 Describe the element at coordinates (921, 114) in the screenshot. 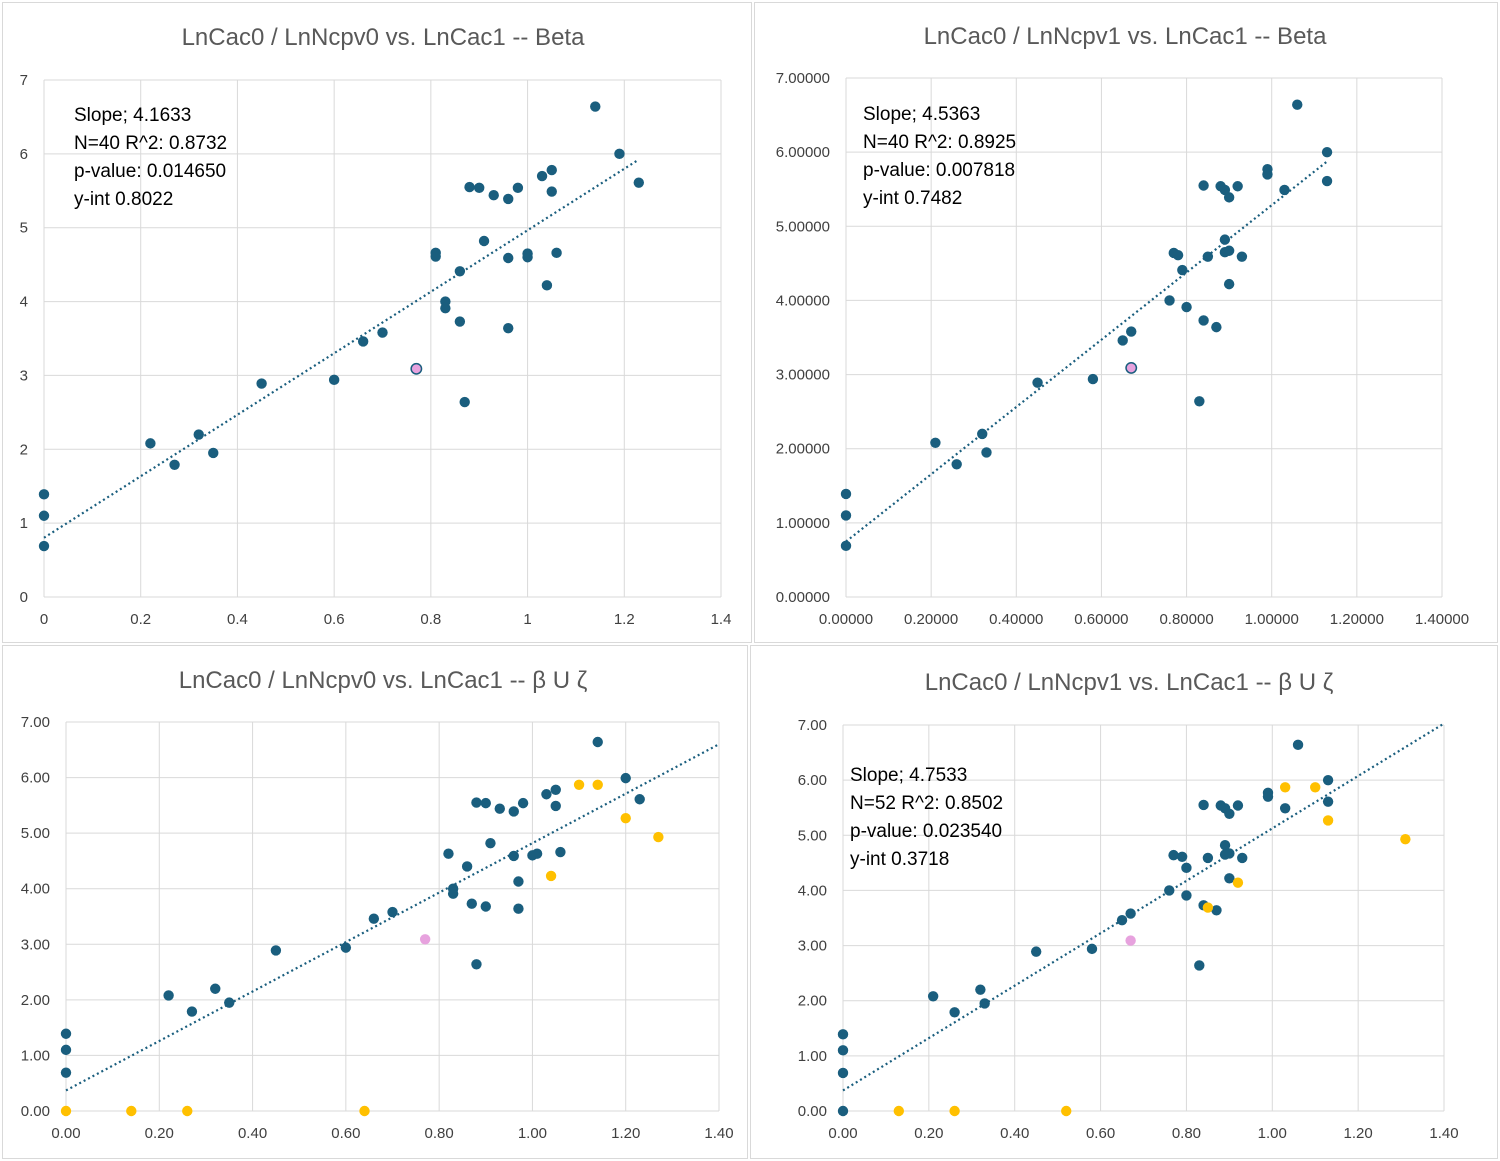

I see `regression-annotation: Slope; 4.5363` at that location.